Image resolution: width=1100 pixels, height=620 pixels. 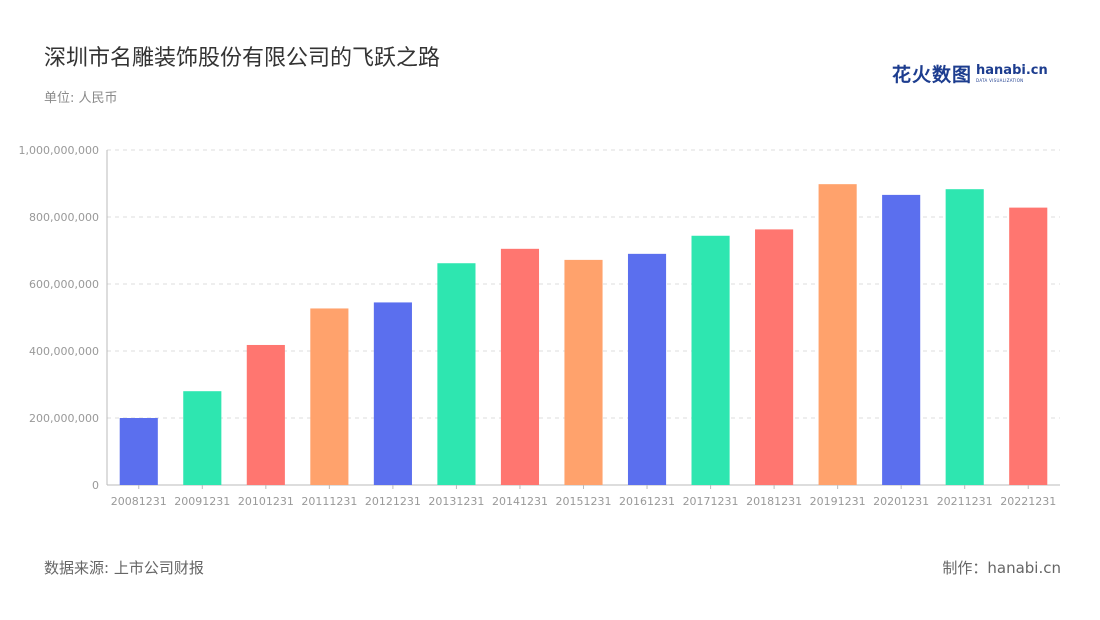 I want to click on x-tick-label: 20161231, so click(x=647, y=501).